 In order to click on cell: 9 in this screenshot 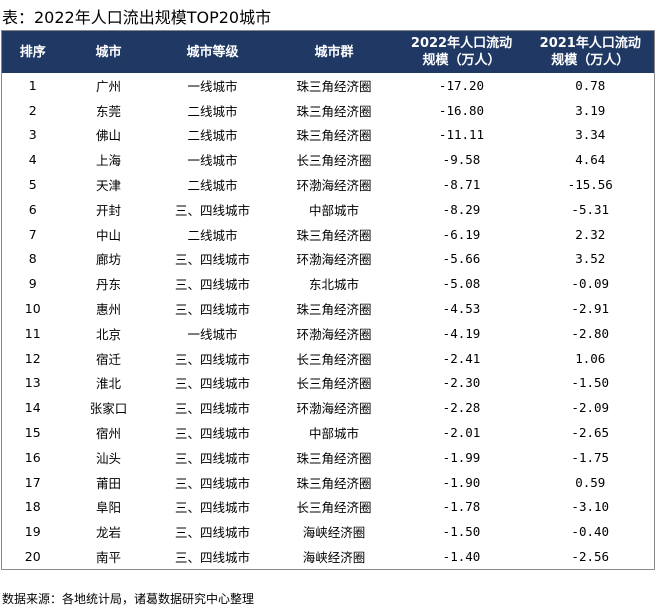, I will do `click(32, 284)`.